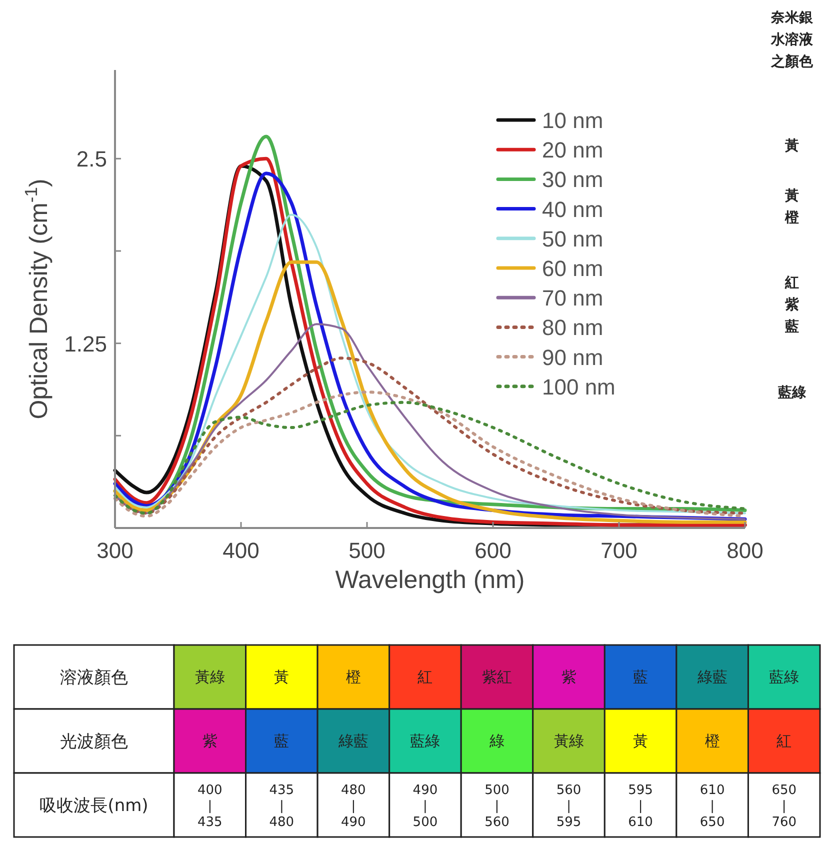 This screenshot has width=825, height=844. I want to click on text: 435 | 480, so click(281, 806).